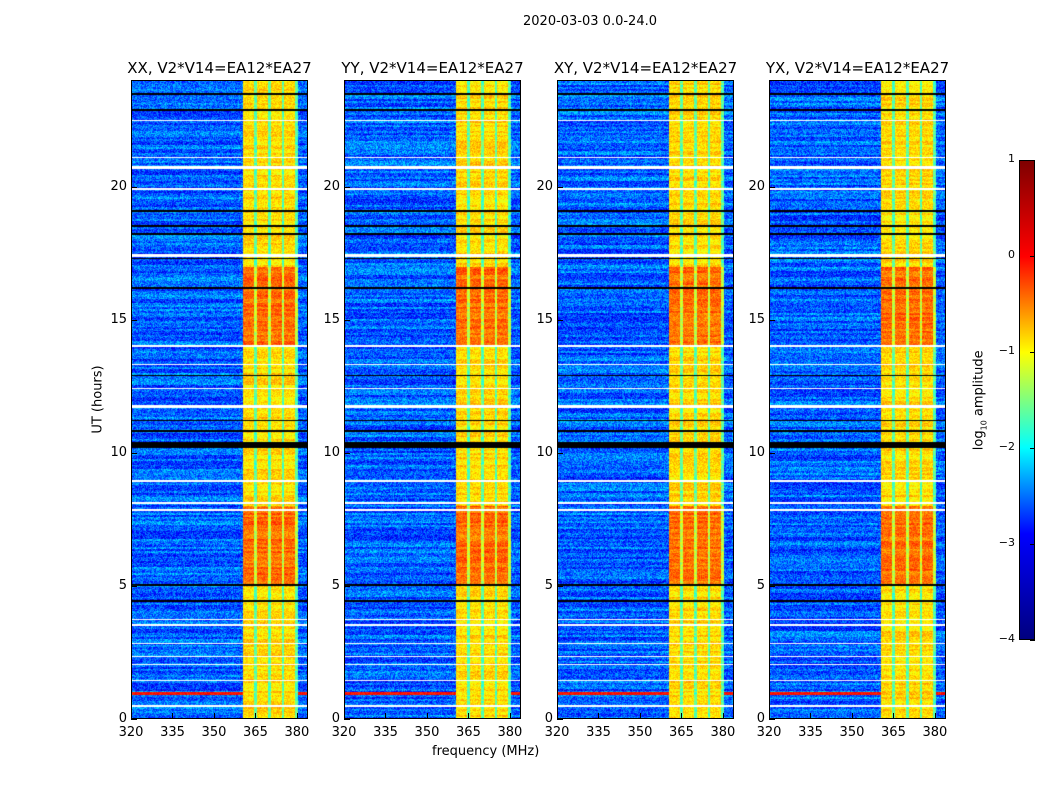  I want to click on panel-title: XX, V2*V14=EA12*EA27, so click(219, 68).